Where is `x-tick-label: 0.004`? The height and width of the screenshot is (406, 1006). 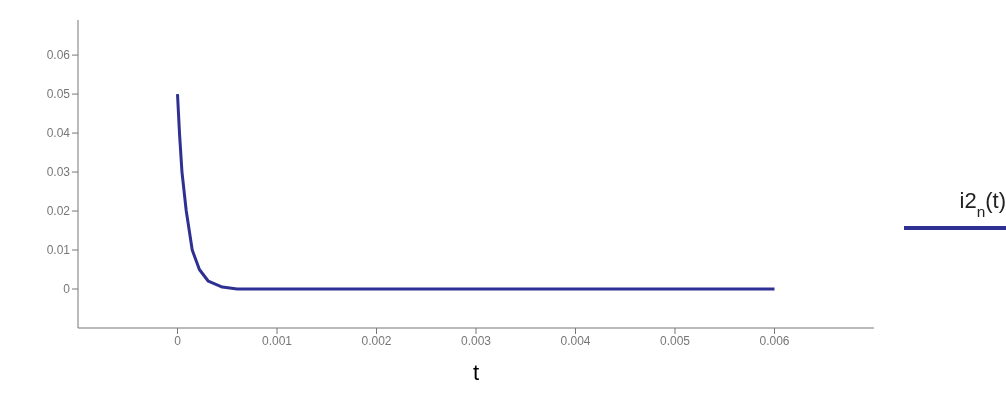 x-tick-label: 0.004 is located at coordinates (575, 340).